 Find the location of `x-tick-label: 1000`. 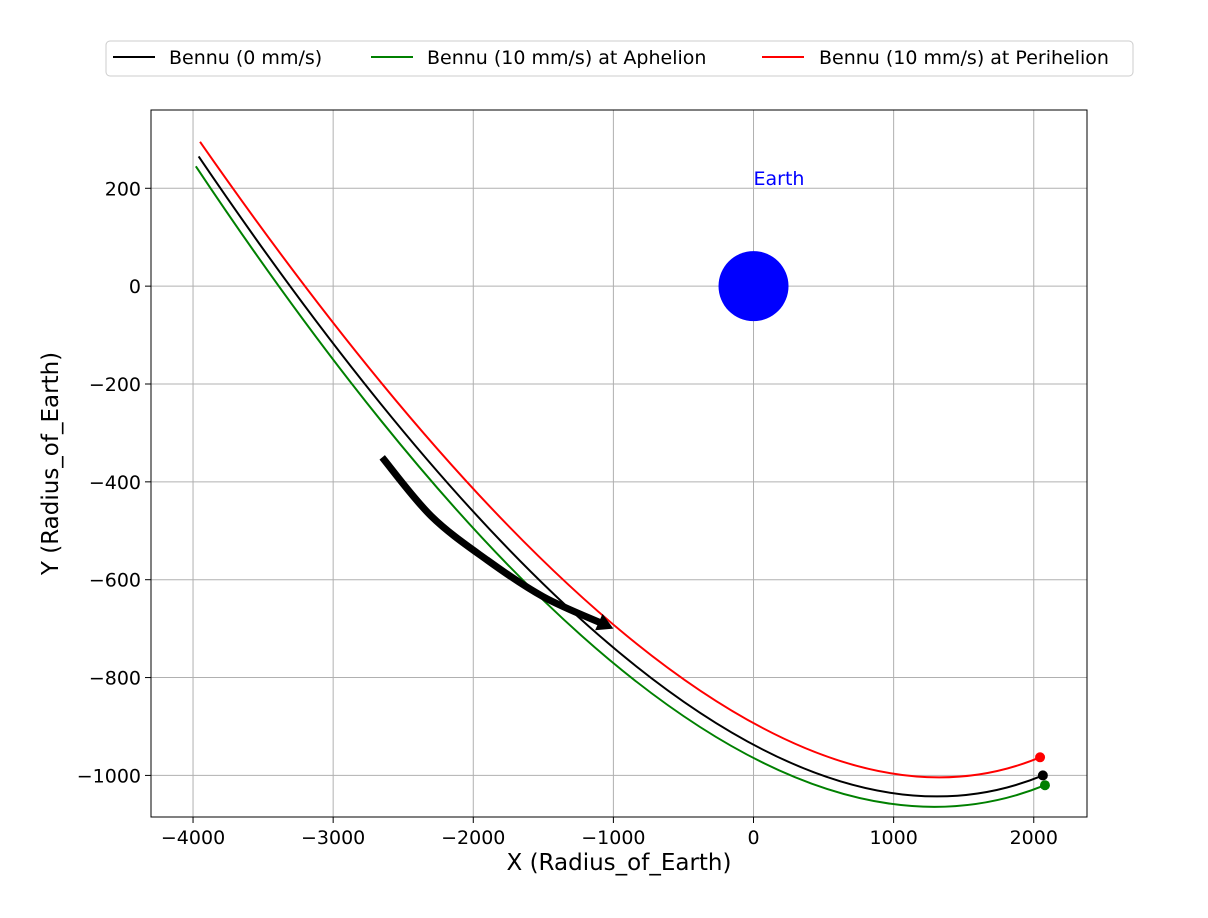

x-tick-label: 1000 is located at coordinates (893, 838).